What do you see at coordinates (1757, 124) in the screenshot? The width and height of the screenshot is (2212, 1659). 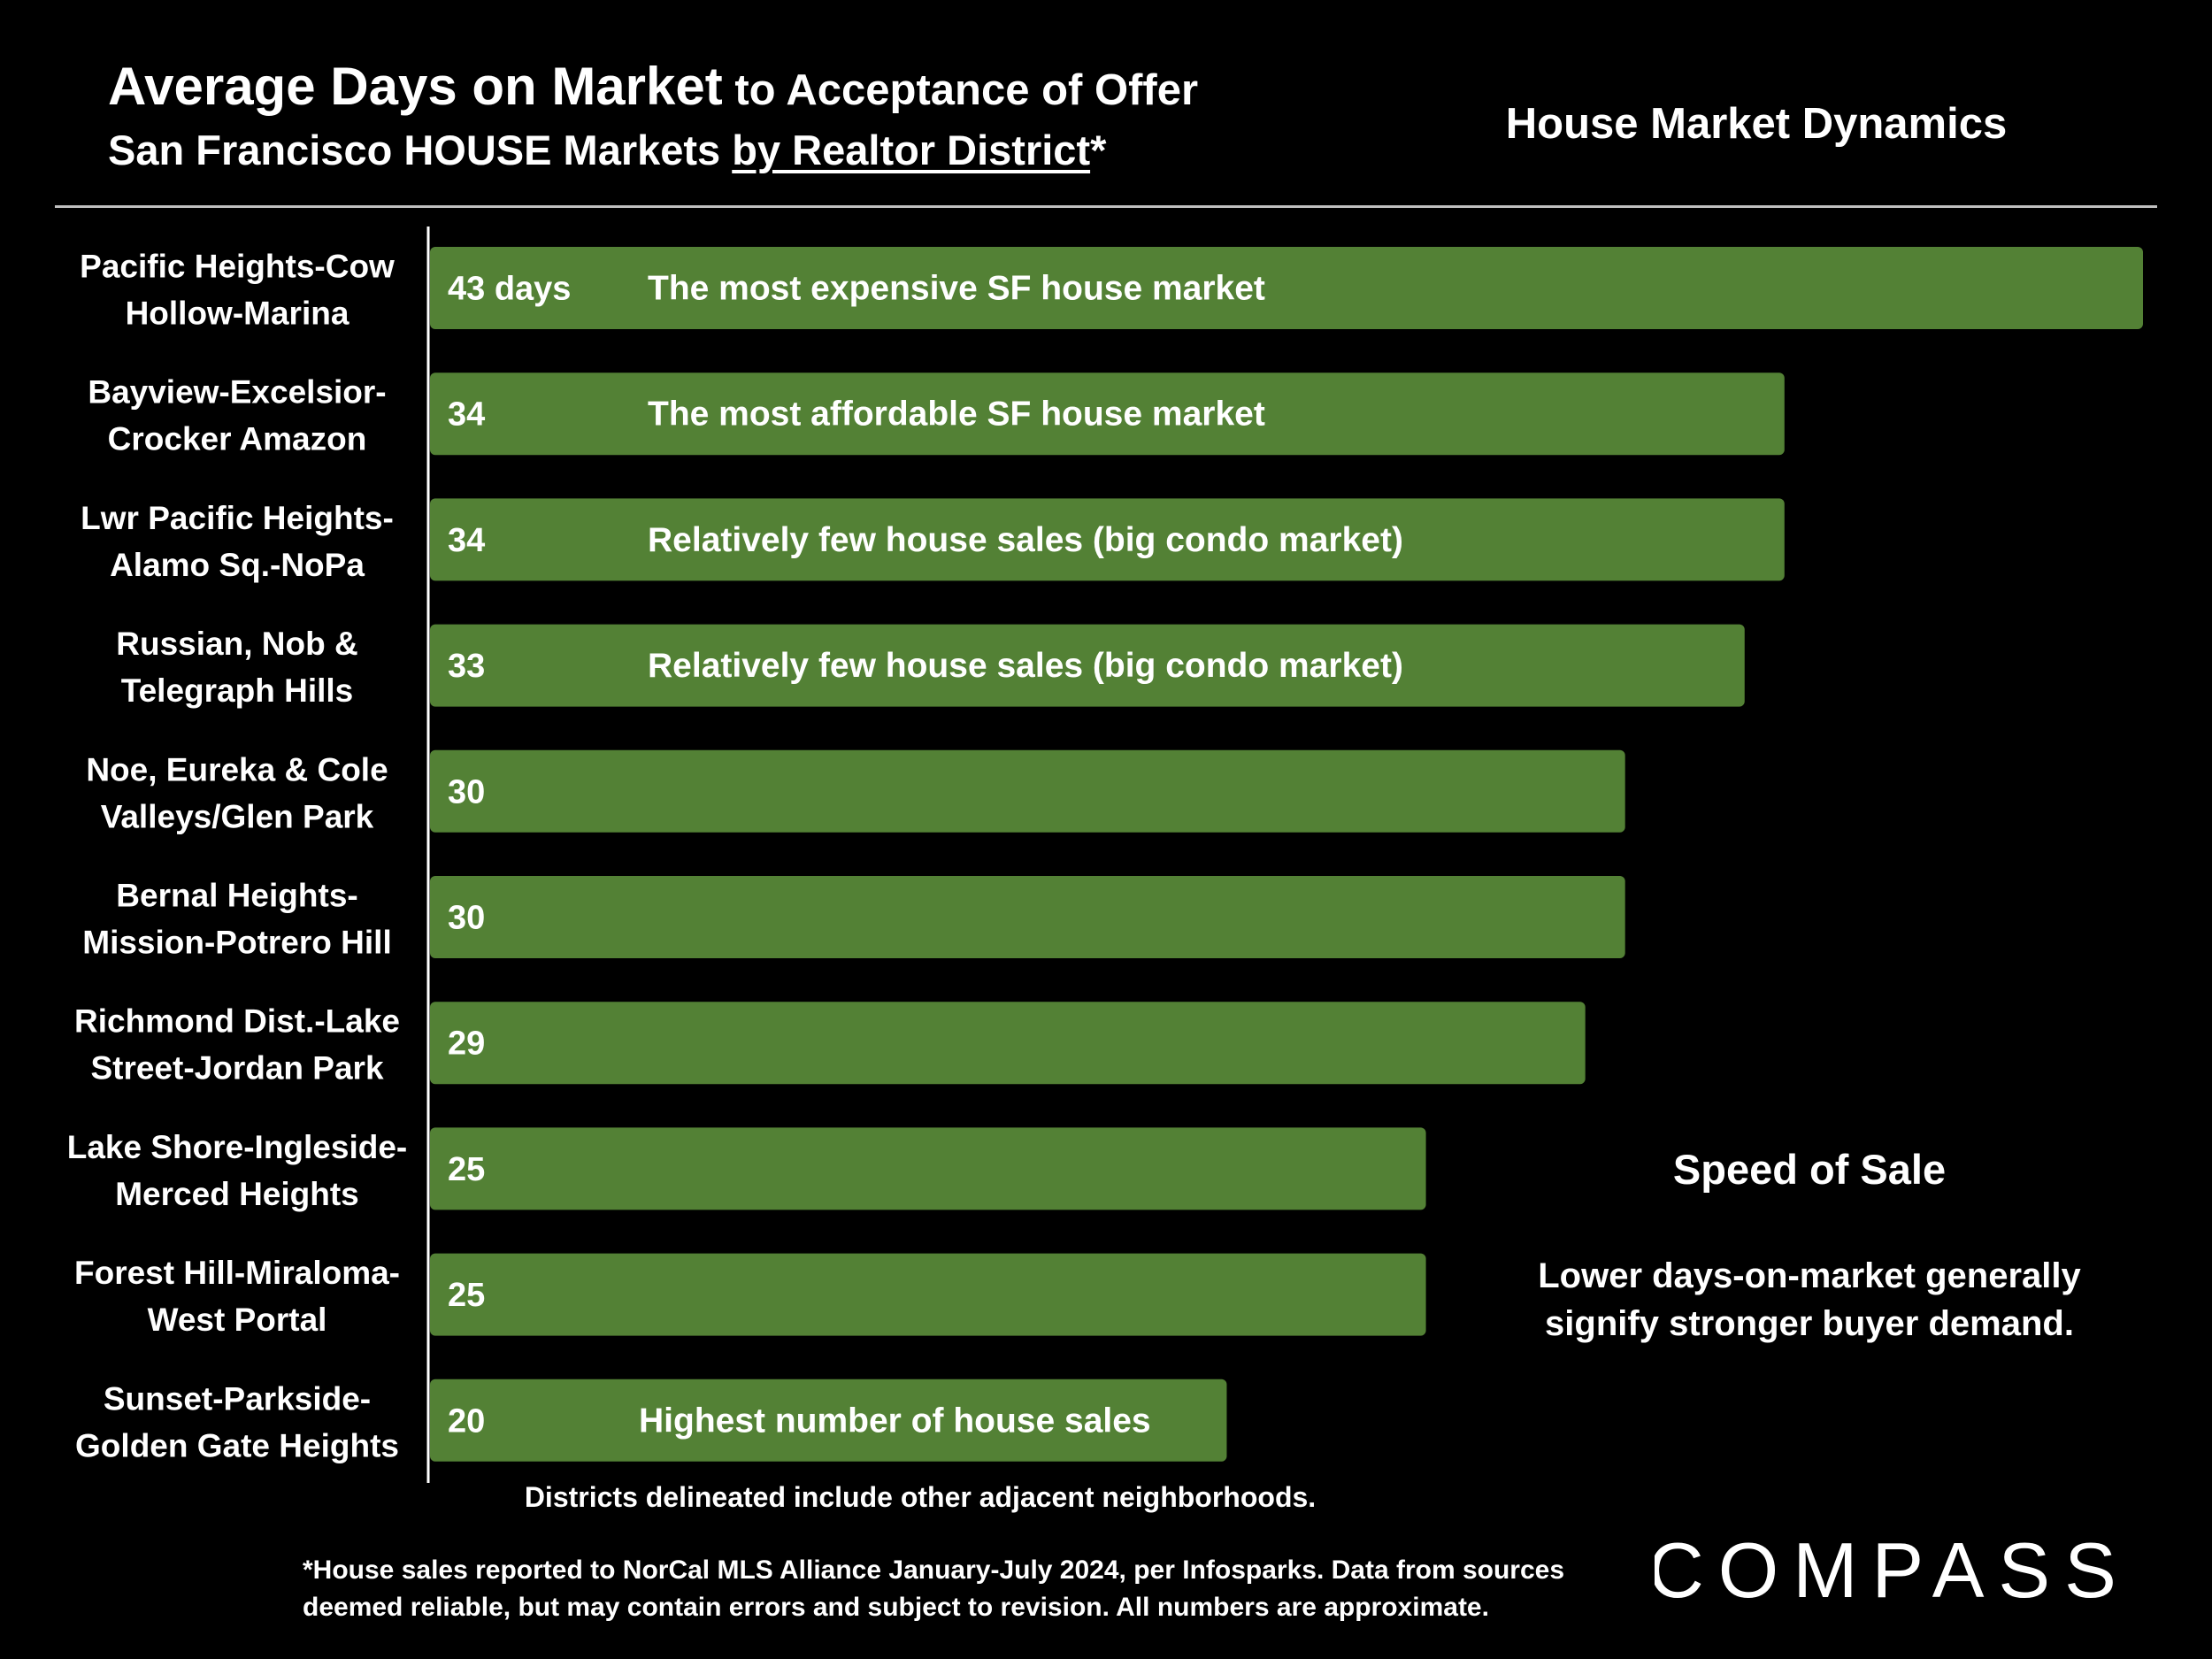 I see `corner-label: House Market Dynamics` at bounding box center [1757, 124].